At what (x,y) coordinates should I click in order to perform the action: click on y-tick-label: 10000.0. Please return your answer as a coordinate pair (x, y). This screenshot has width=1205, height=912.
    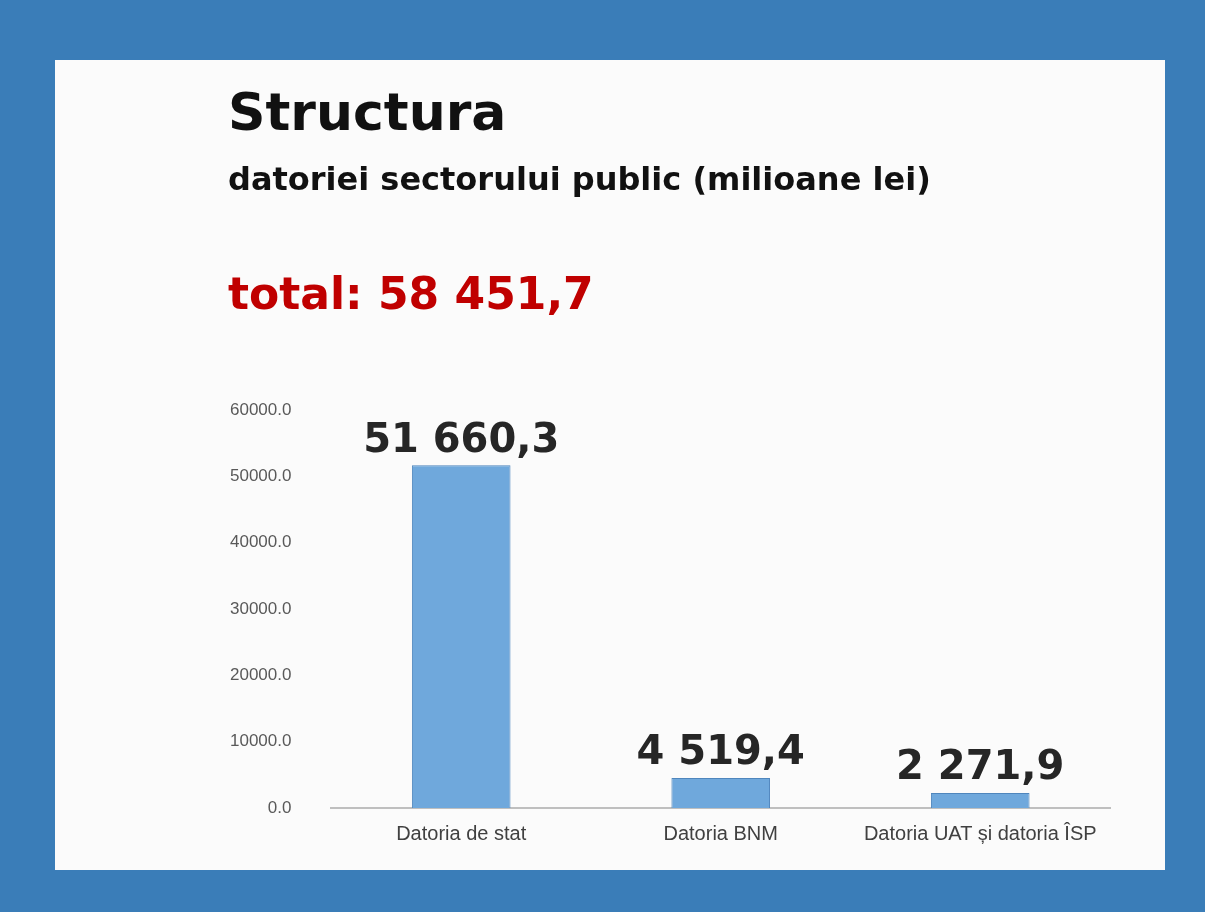
    Looking at the image, I should click on (261, 741).